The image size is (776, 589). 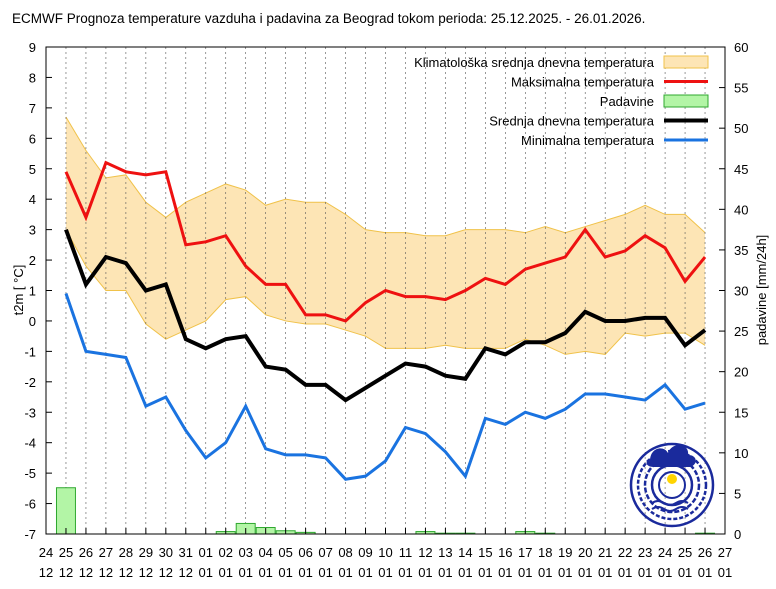 What do you see at coordinates (545, 552) in the screenshot?
I see `x-tick-day: 18` at bounding box center [545, 552].